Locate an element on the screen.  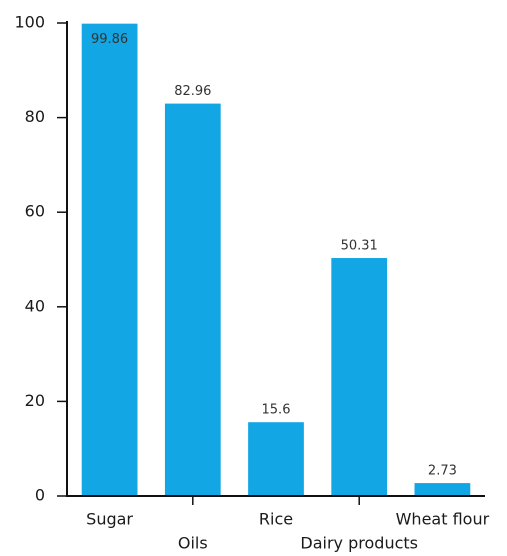
y-tick-label: 100 is located at coordinates (29, 22).